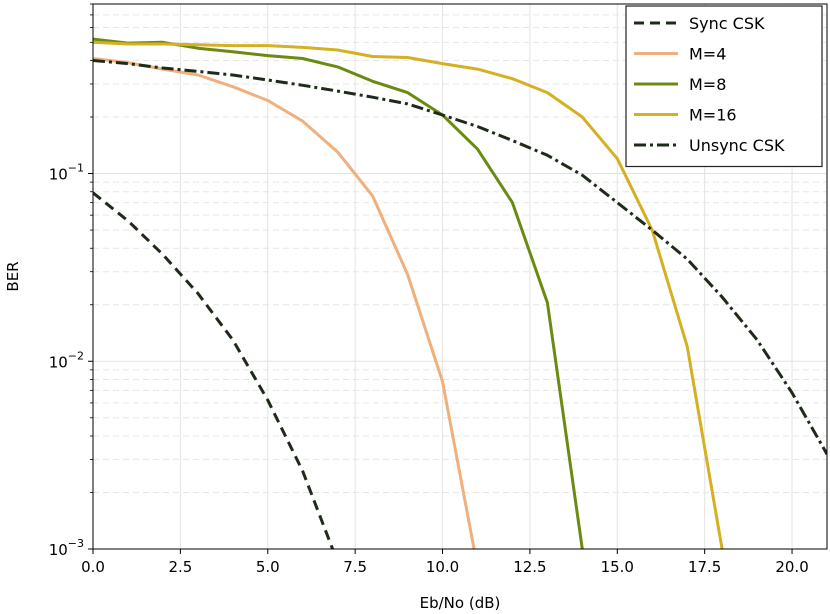  What do you see at coordinates (268, 567) in the screenshot?
I see `x-tick-label: 5.0` at bounding box center [268, 567].